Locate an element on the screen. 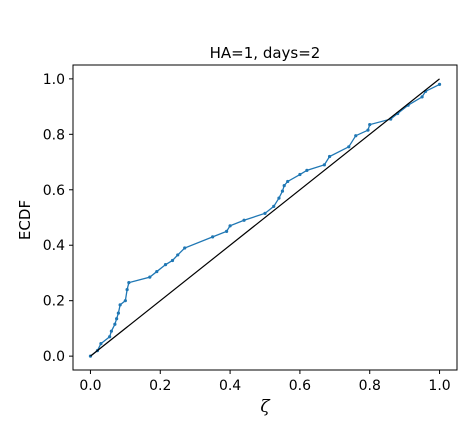  y-tick-label: 0.8 is located at coordinates (54, 135).